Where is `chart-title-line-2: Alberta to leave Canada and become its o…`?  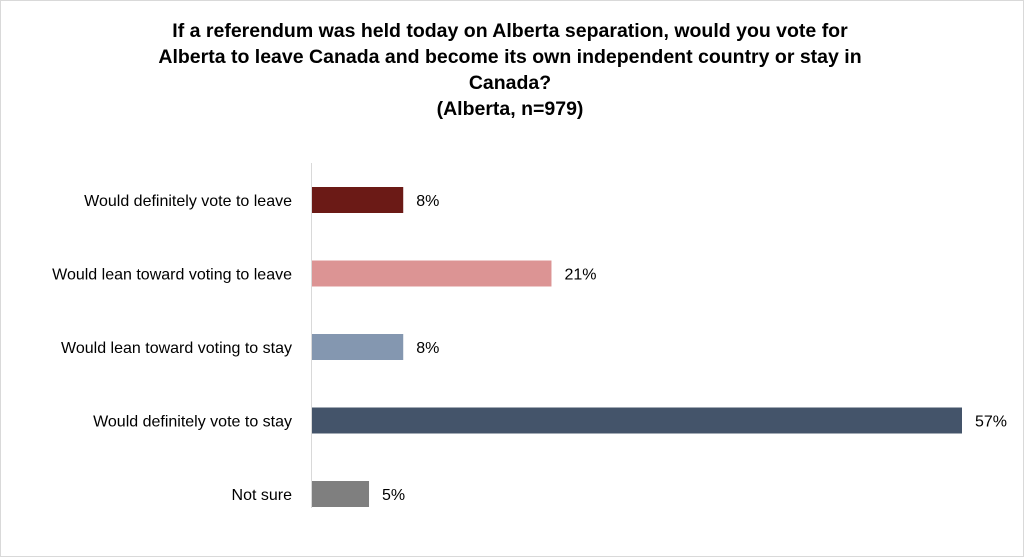 chart-title-line-2: Alberta to leave Canada and become its o… is located at coordinates (510, 57).